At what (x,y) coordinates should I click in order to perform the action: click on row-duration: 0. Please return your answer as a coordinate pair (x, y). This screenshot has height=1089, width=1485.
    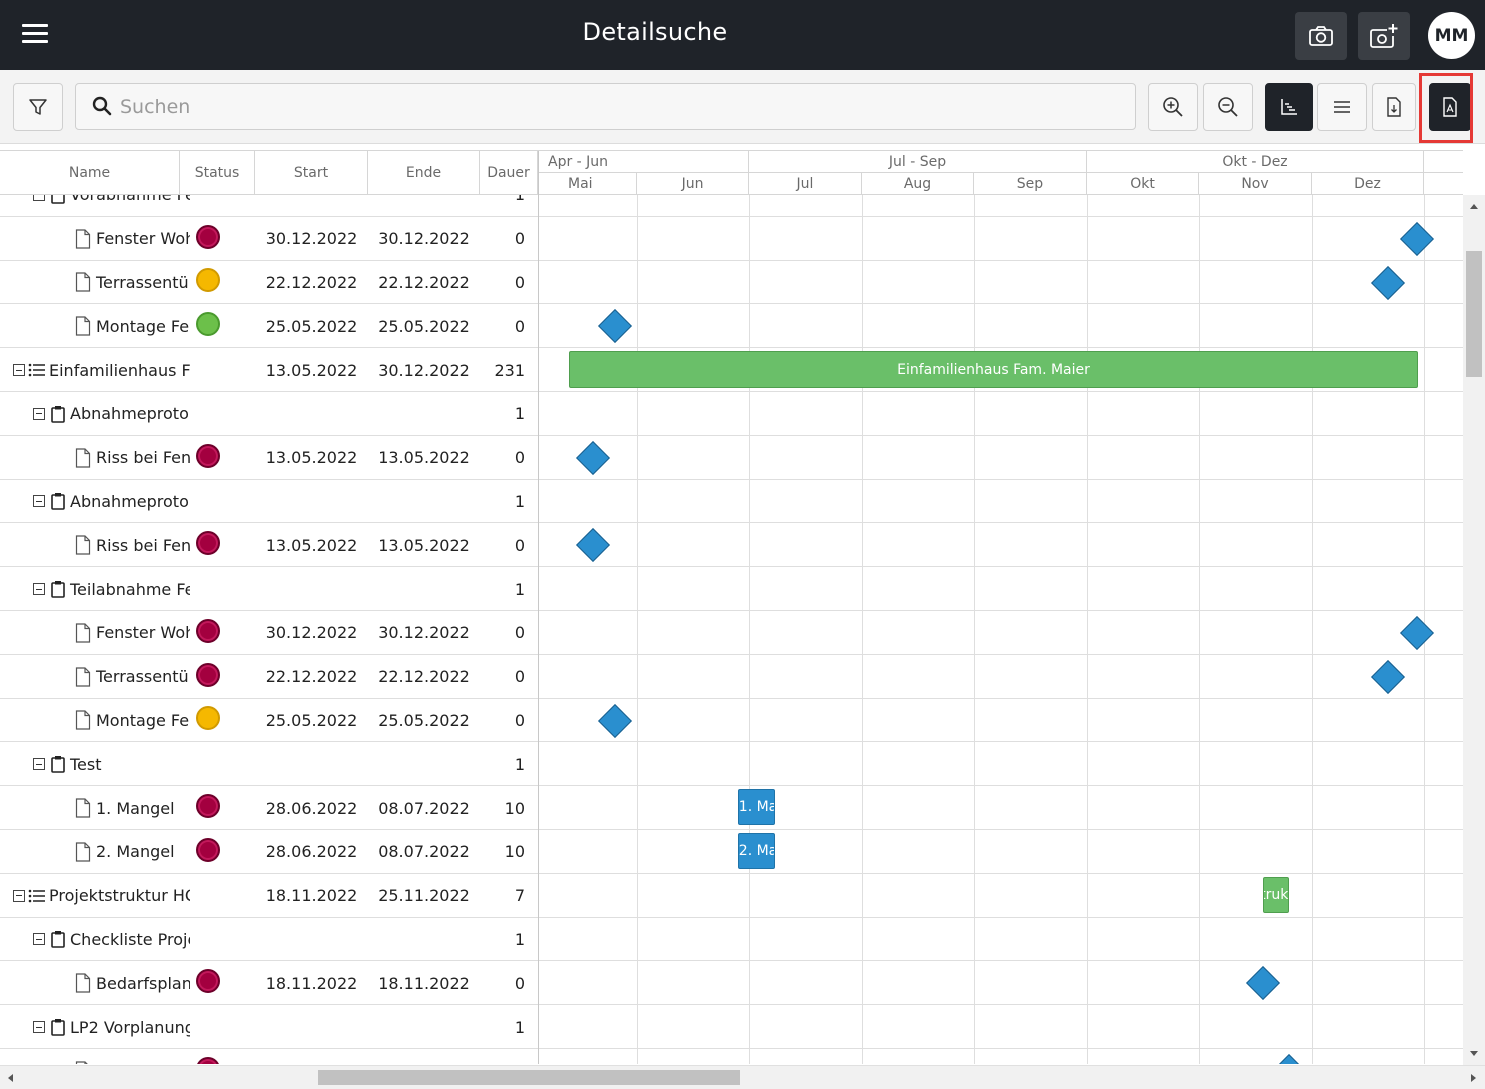
    Looking at the image, I should click on (519, 458).